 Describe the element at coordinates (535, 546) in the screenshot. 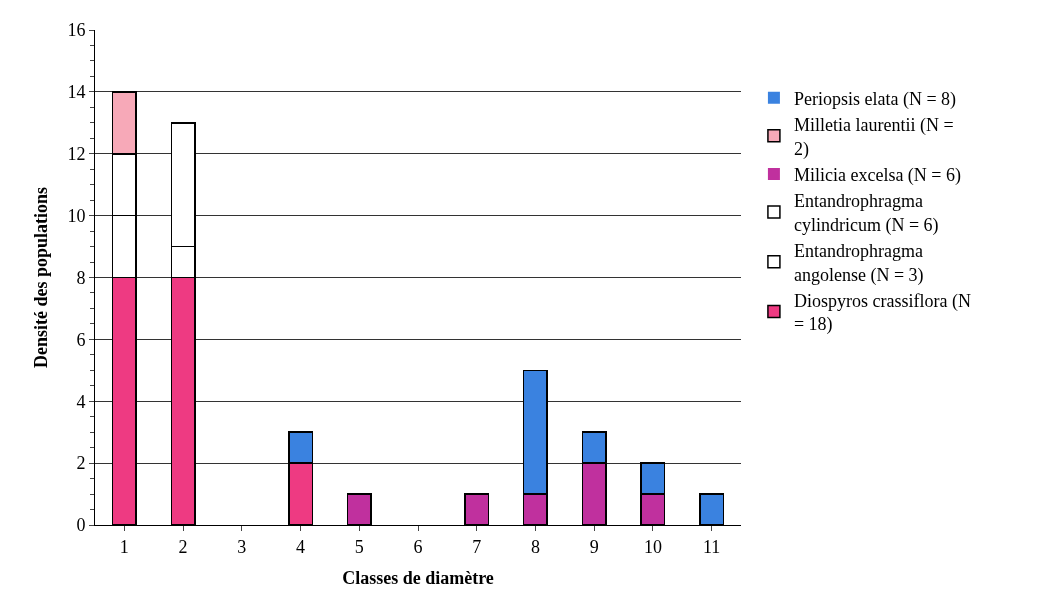

I see `x-tick-label: 8` at that location.